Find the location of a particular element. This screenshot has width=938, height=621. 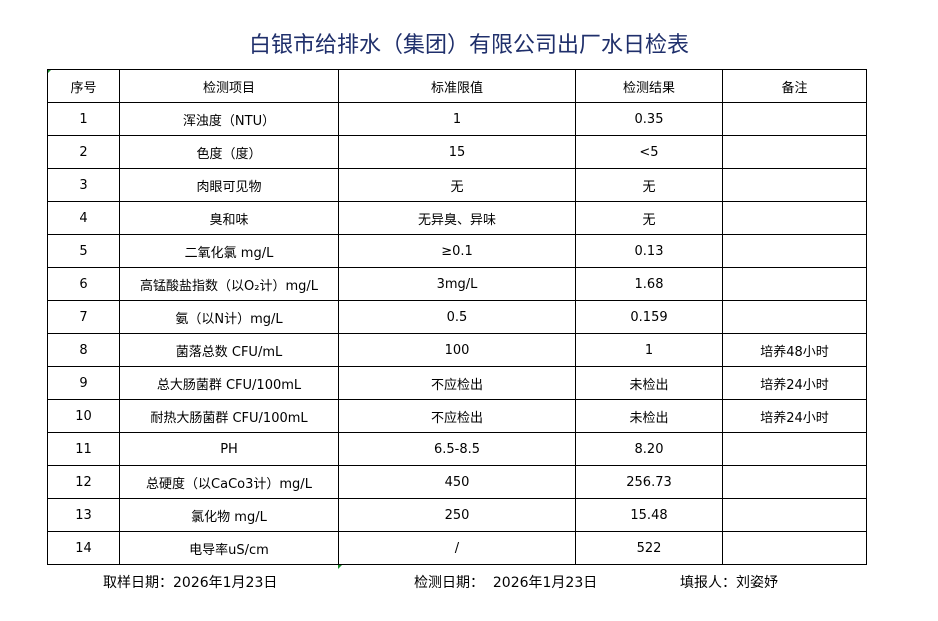

page-title: 白银市给排水（集团）有限公司出厂水日检表 is located at coordinates (468, 45).